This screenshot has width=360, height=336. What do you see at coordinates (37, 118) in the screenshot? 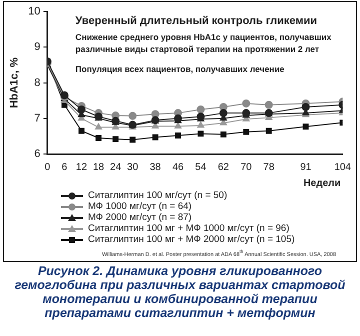
I see `y-tick-label: 7` at bounding box center [37, 118].